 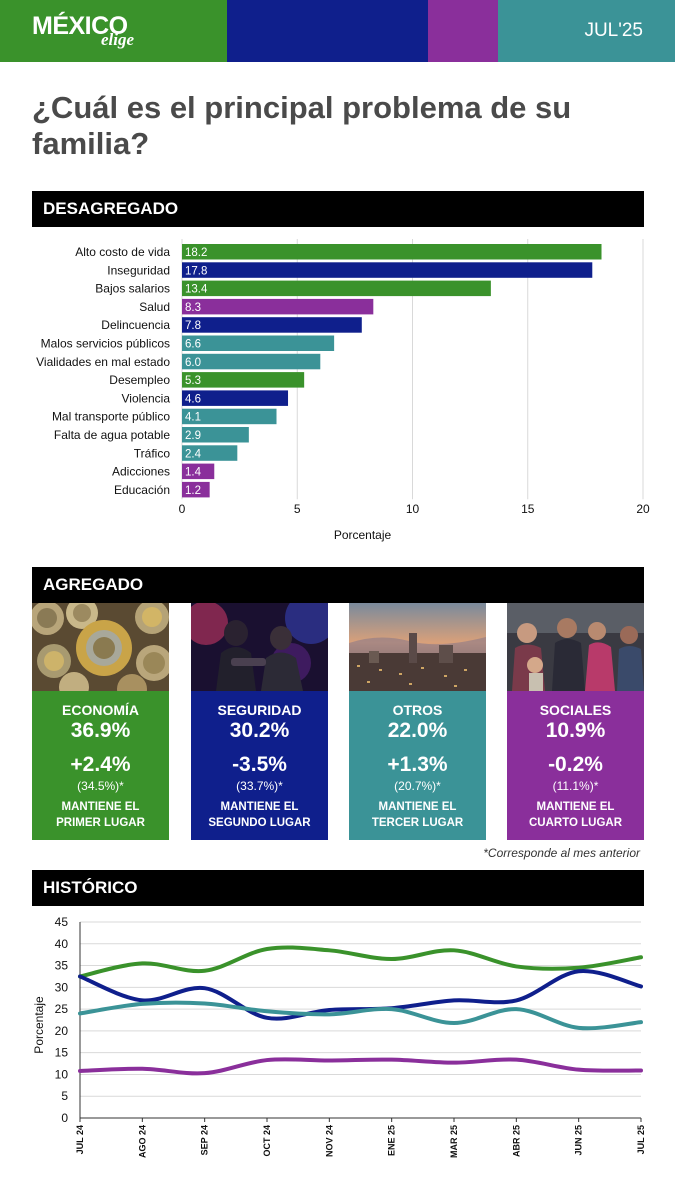 I want to click on y-tick-label: 15, so click(x=62, y=1053).